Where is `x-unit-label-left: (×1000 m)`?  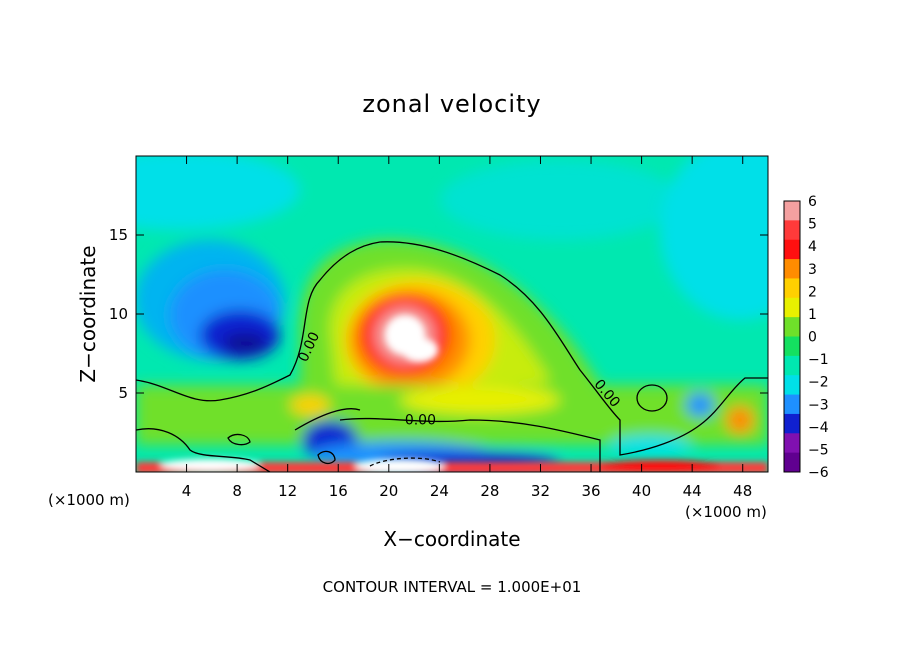 x-unit-label-left: (×1000 m) is located at coordinates (89, 500).